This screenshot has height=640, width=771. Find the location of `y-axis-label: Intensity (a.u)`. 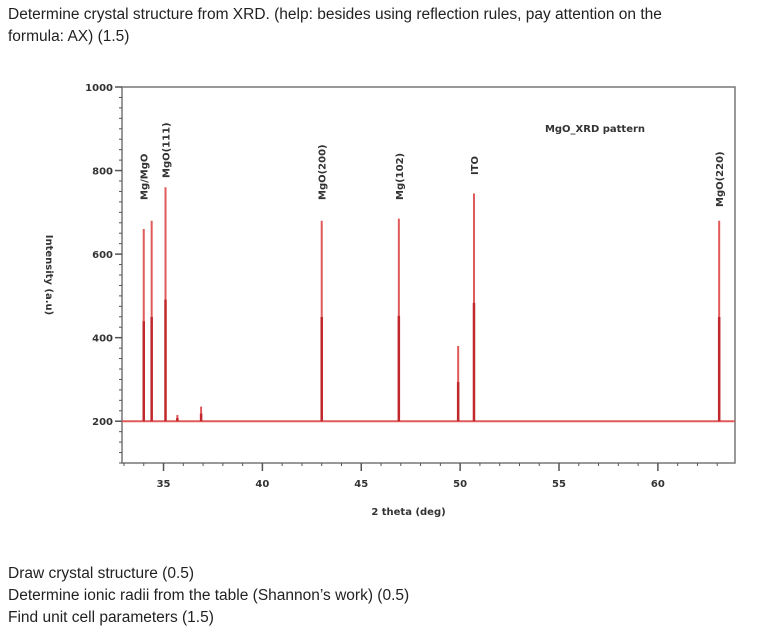

y-axis-label: Intensity (a.u) is located at coordinates (48, 275).